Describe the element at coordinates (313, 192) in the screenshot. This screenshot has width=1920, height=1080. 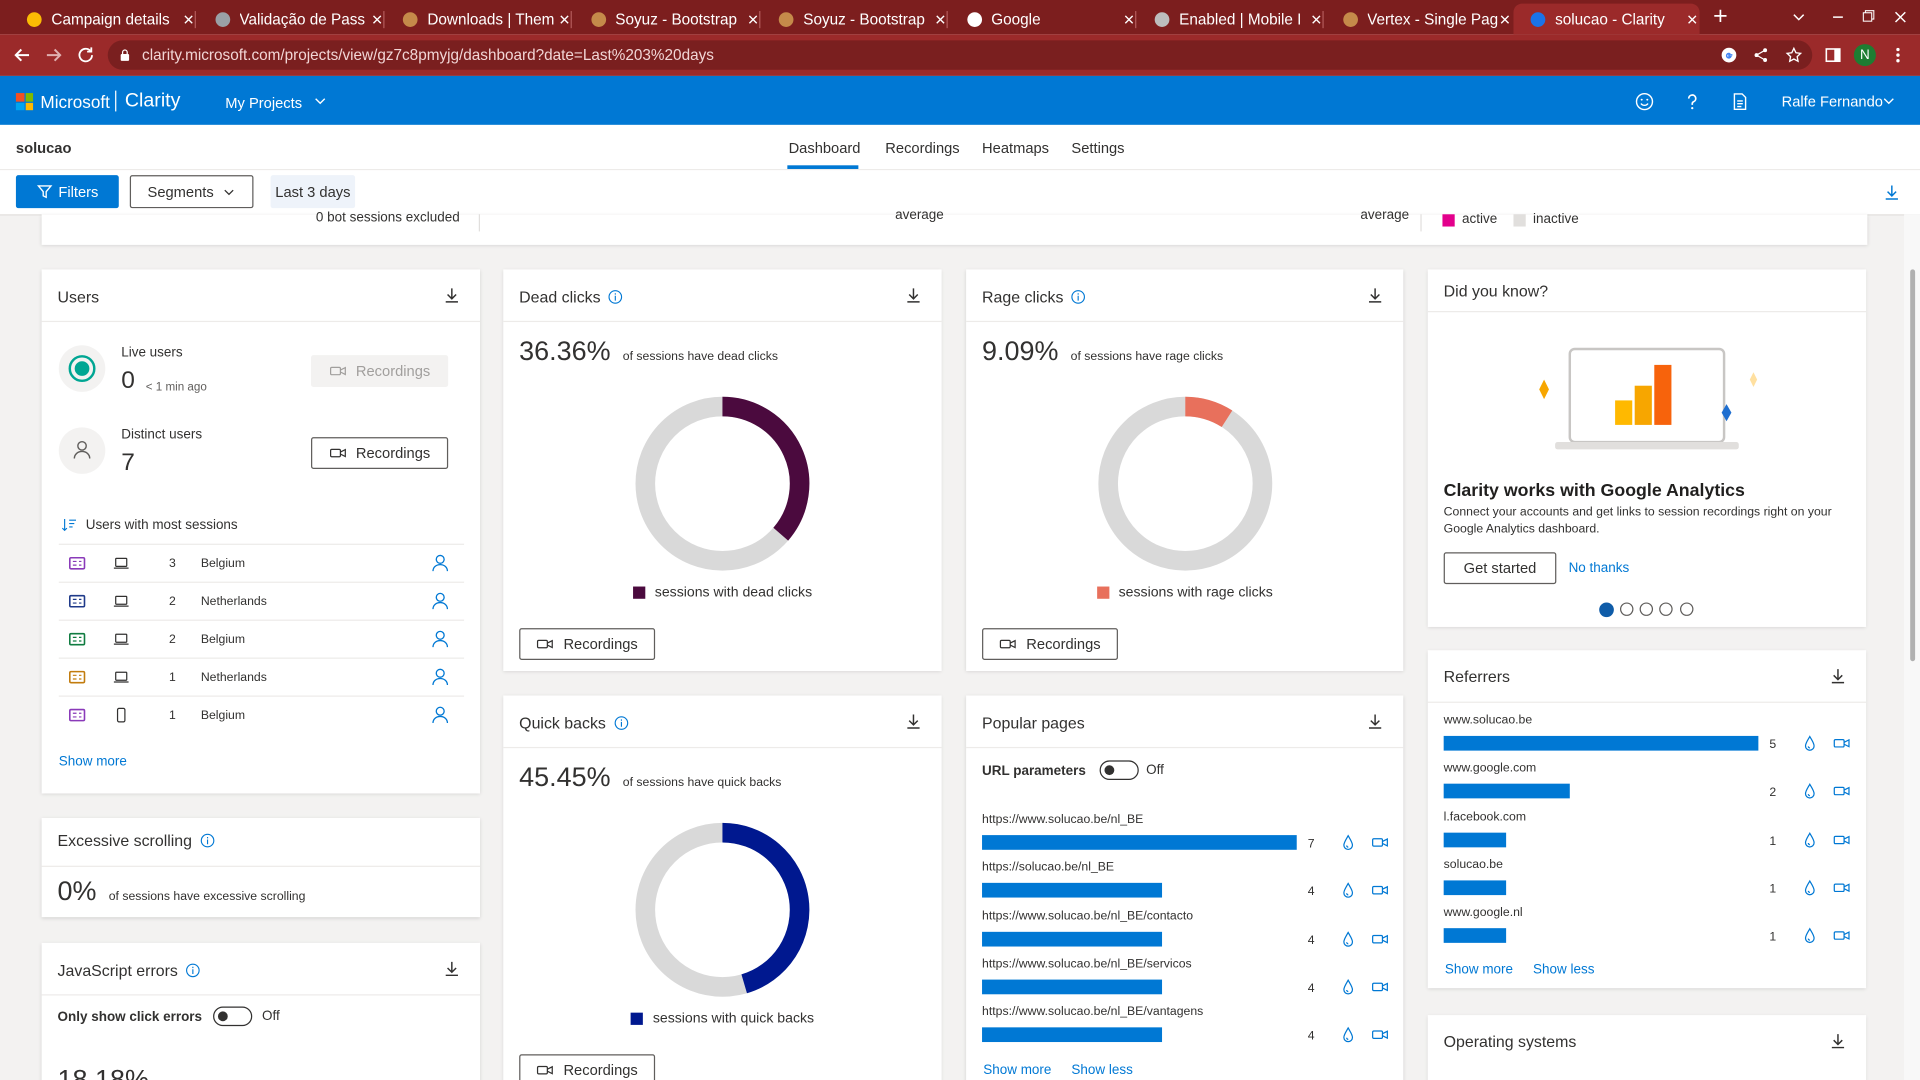
I see `date-range: Last 3 days` at that location.